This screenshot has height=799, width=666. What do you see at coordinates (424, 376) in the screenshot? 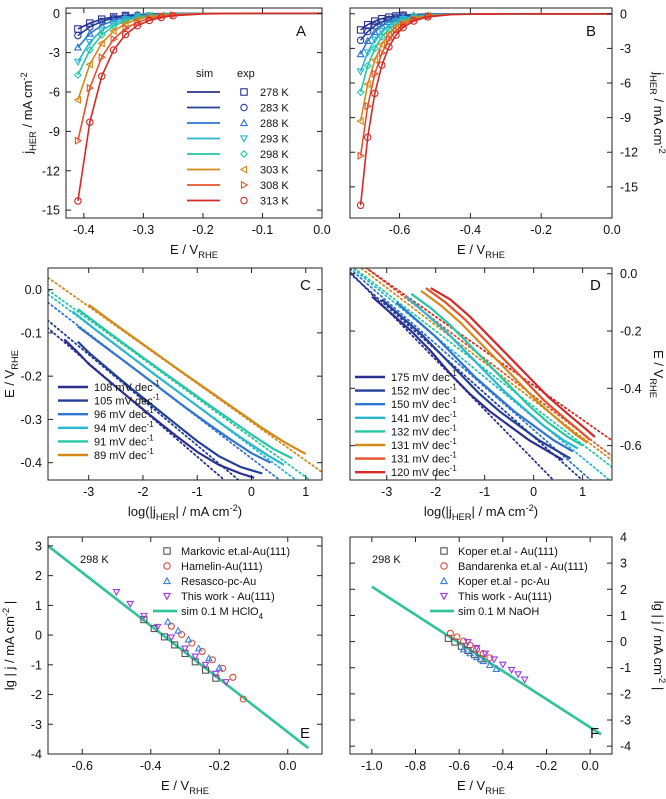
I see `legend-label: 175 mV dec-1` at bounding box center [424, 376].